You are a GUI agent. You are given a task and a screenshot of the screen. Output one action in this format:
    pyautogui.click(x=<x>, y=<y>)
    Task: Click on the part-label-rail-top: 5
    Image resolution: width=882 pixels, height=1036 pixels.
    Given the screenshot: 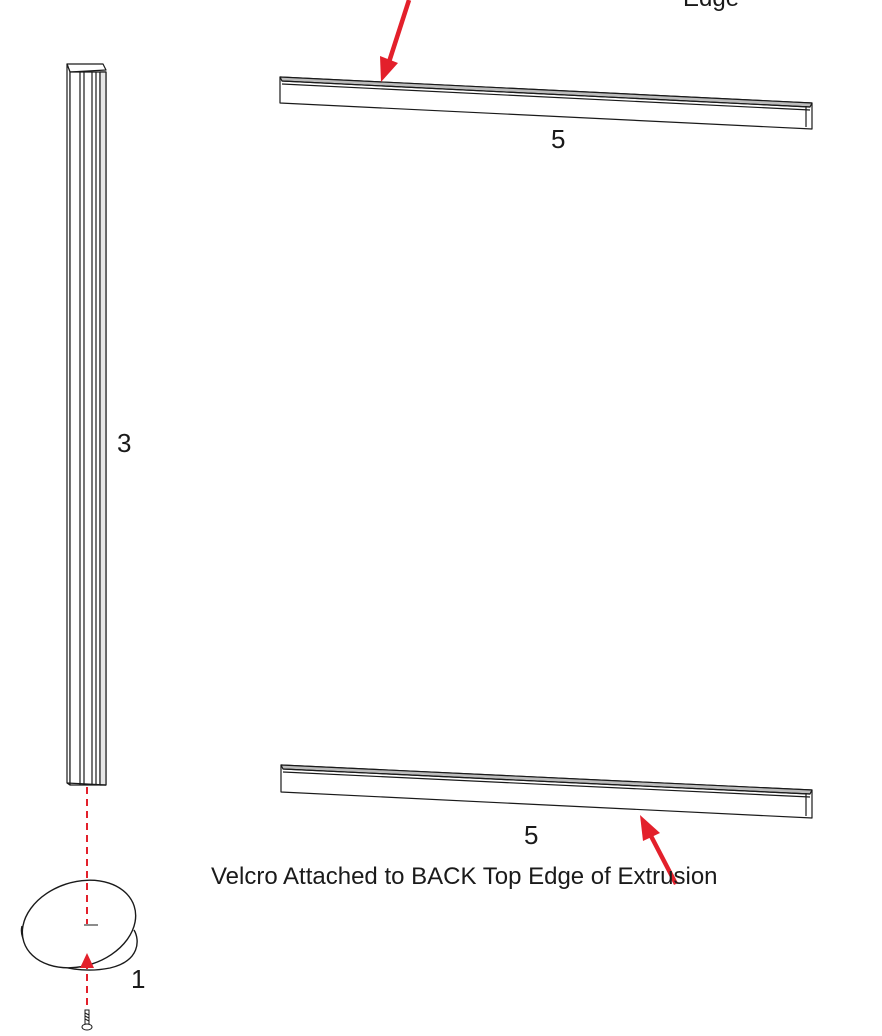 What is the action you would take?
    pyautogui.click(x=558, y=139)
    